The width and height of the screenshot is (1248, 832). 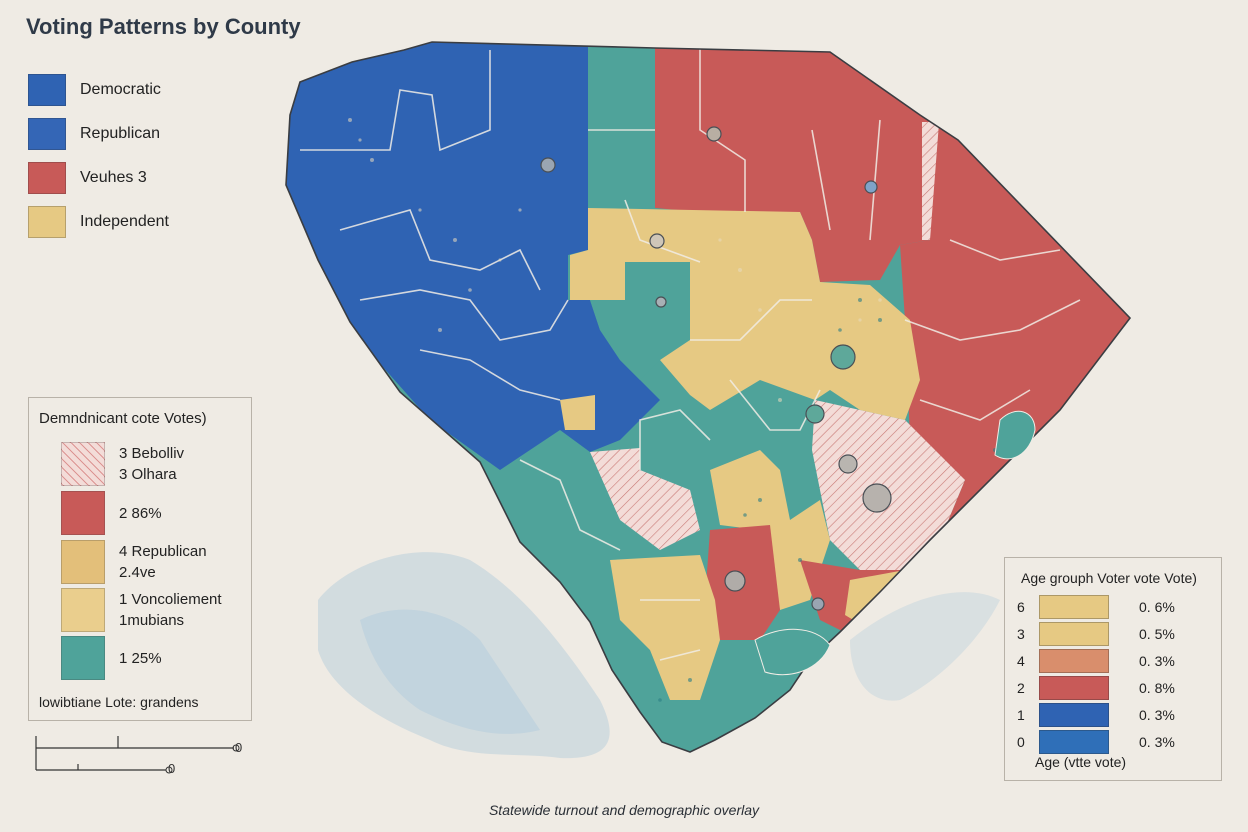 What do you see at coordinates (148, 474) in the screenshot?
I see `demographic-line2: 3 Olhara` at bounding box center [148, 474].